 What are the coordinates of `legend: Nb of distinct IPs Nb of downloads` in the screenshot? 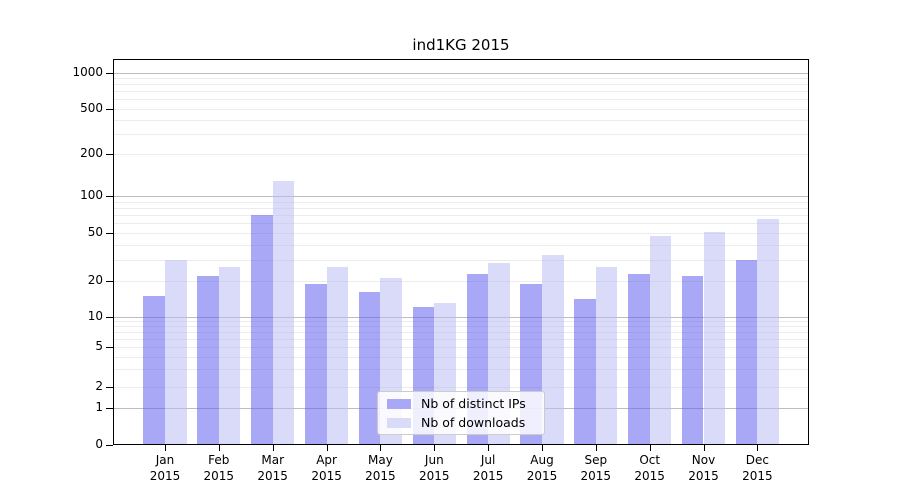 It's located at (461, 413).